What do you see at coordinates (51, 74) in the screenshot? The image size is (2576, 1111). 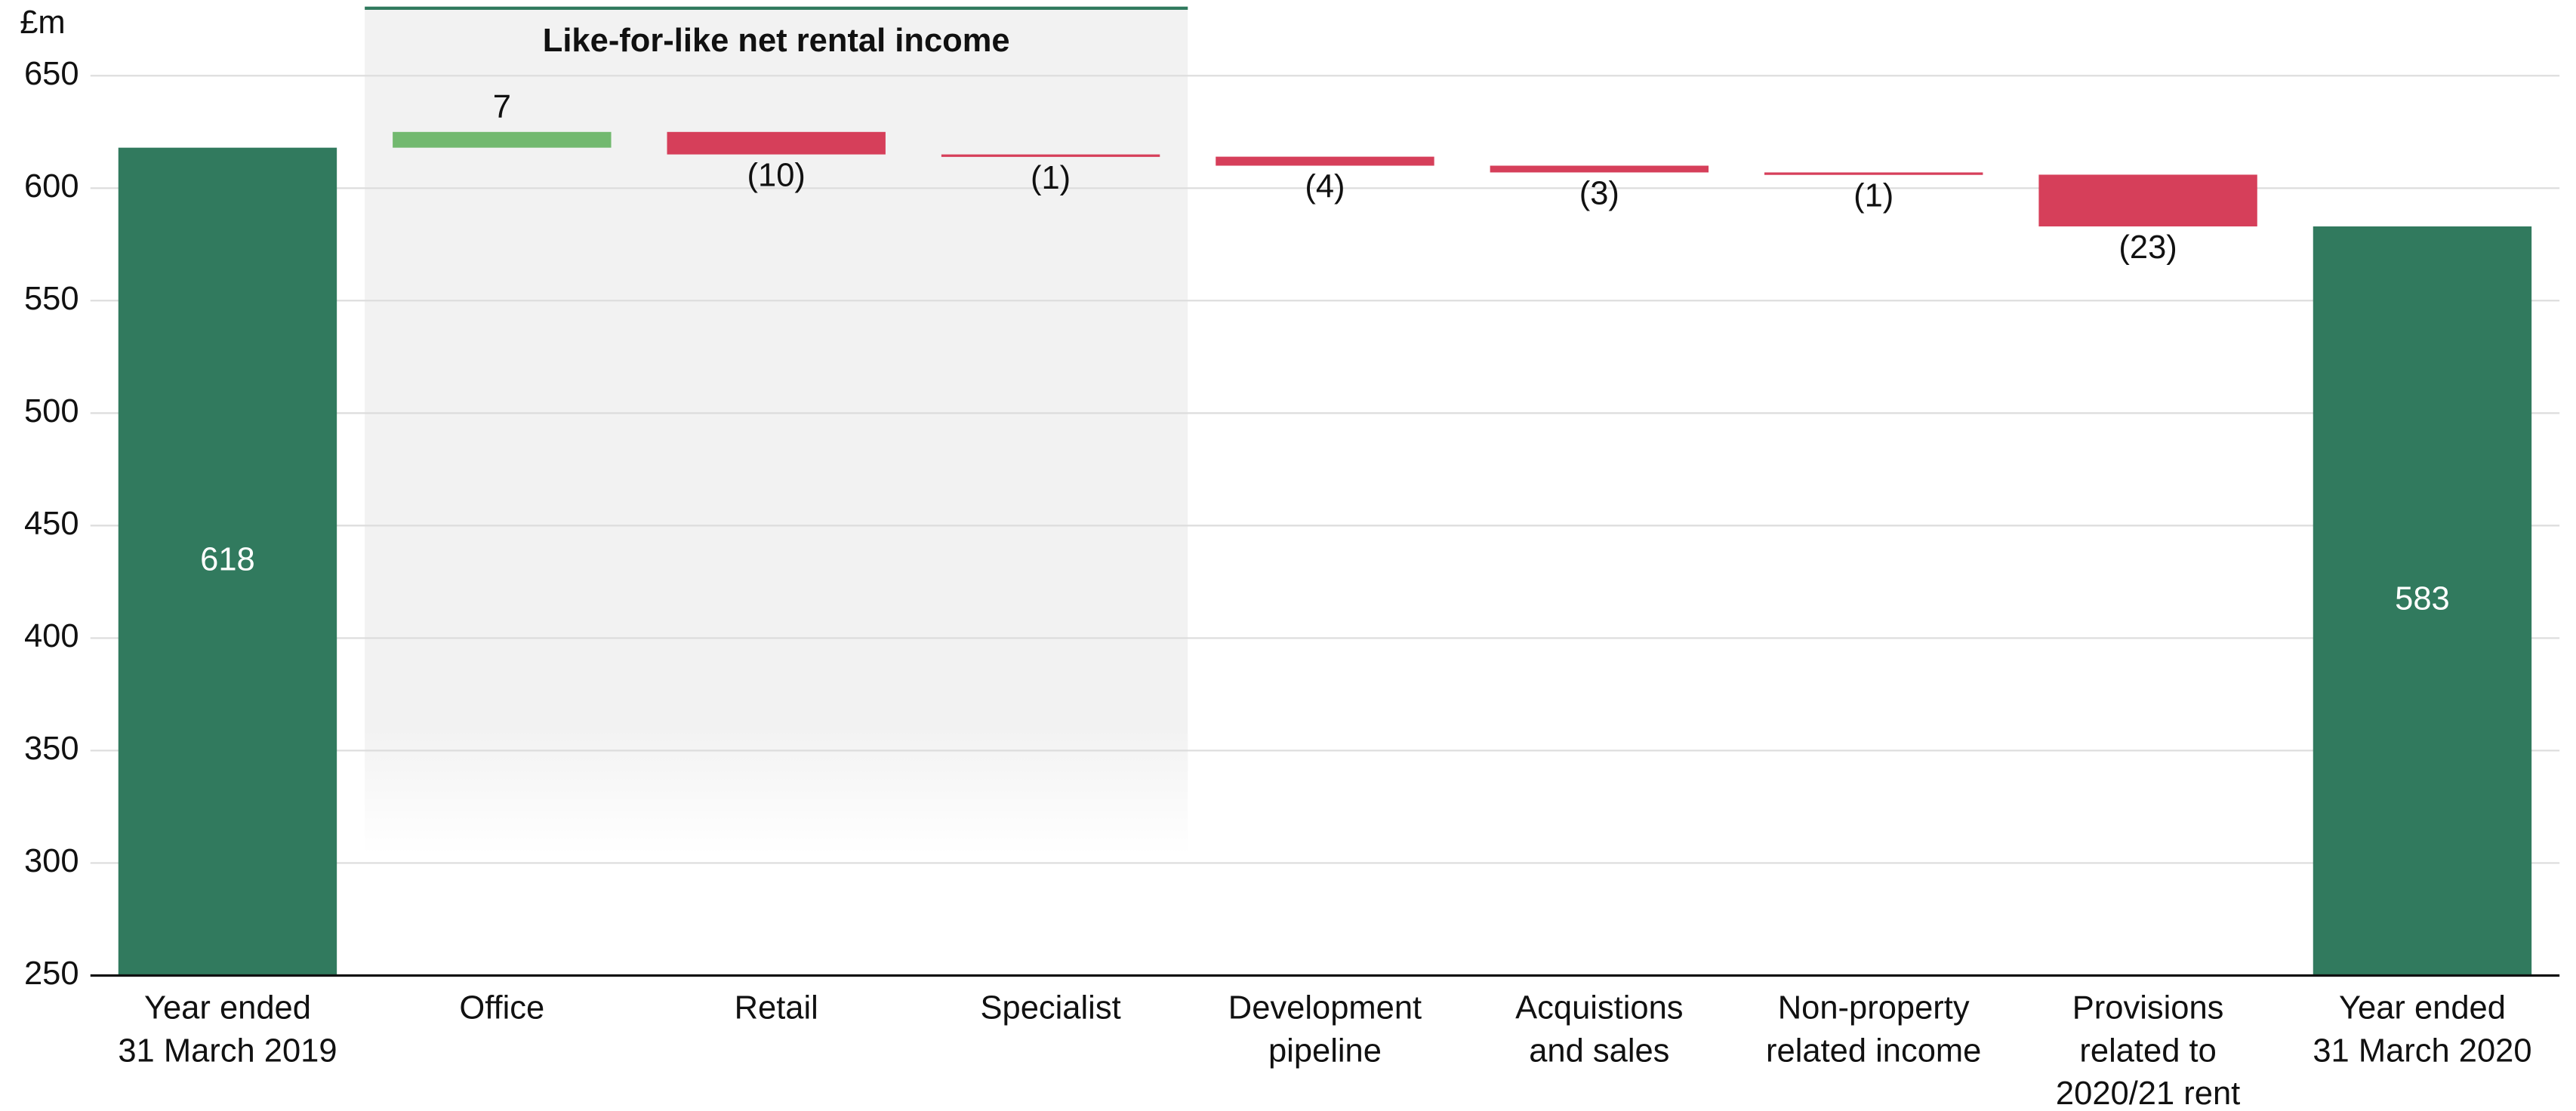 I see `y-tick-label: 650` at bounding box center [51, 74].